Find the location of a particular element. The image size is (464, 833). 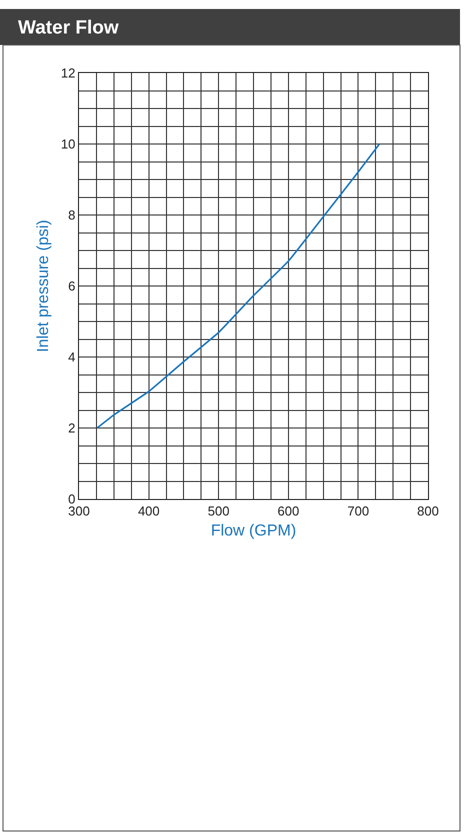

y-tick-label: 8 is located at coordinates (72, 215).